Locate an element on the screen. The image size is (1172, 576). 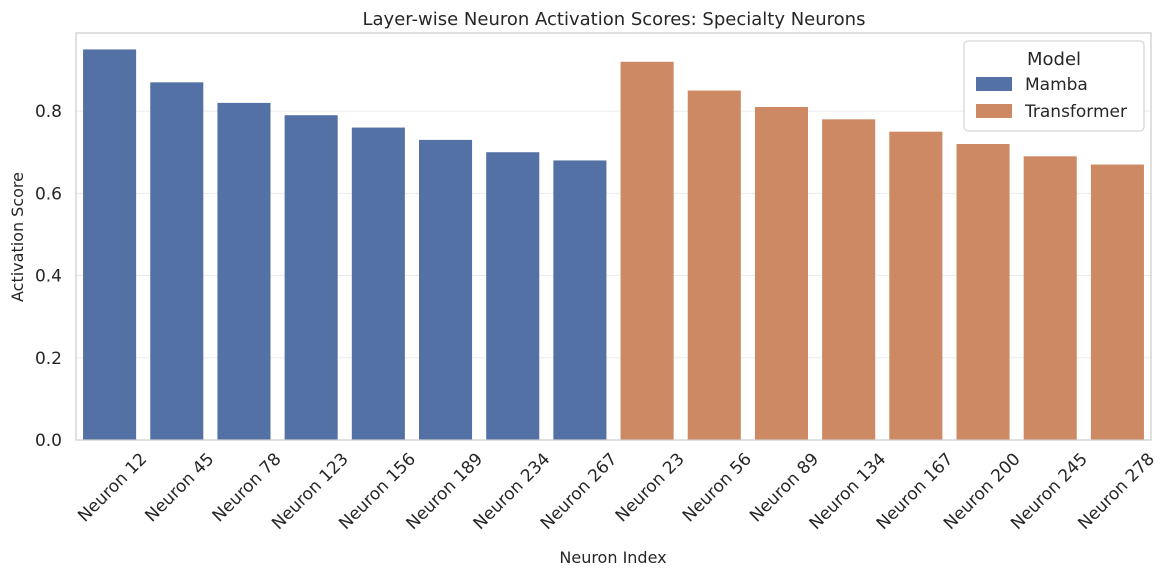
x-tick-label: Neuron 56 is located at coordinates (717, 487).